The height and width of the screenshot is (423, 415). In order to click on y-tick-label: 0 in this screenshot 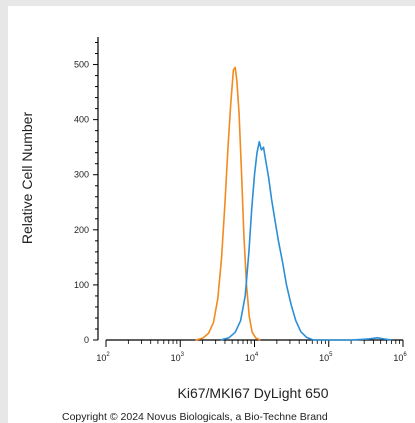, I will do `click(86, 340)`.